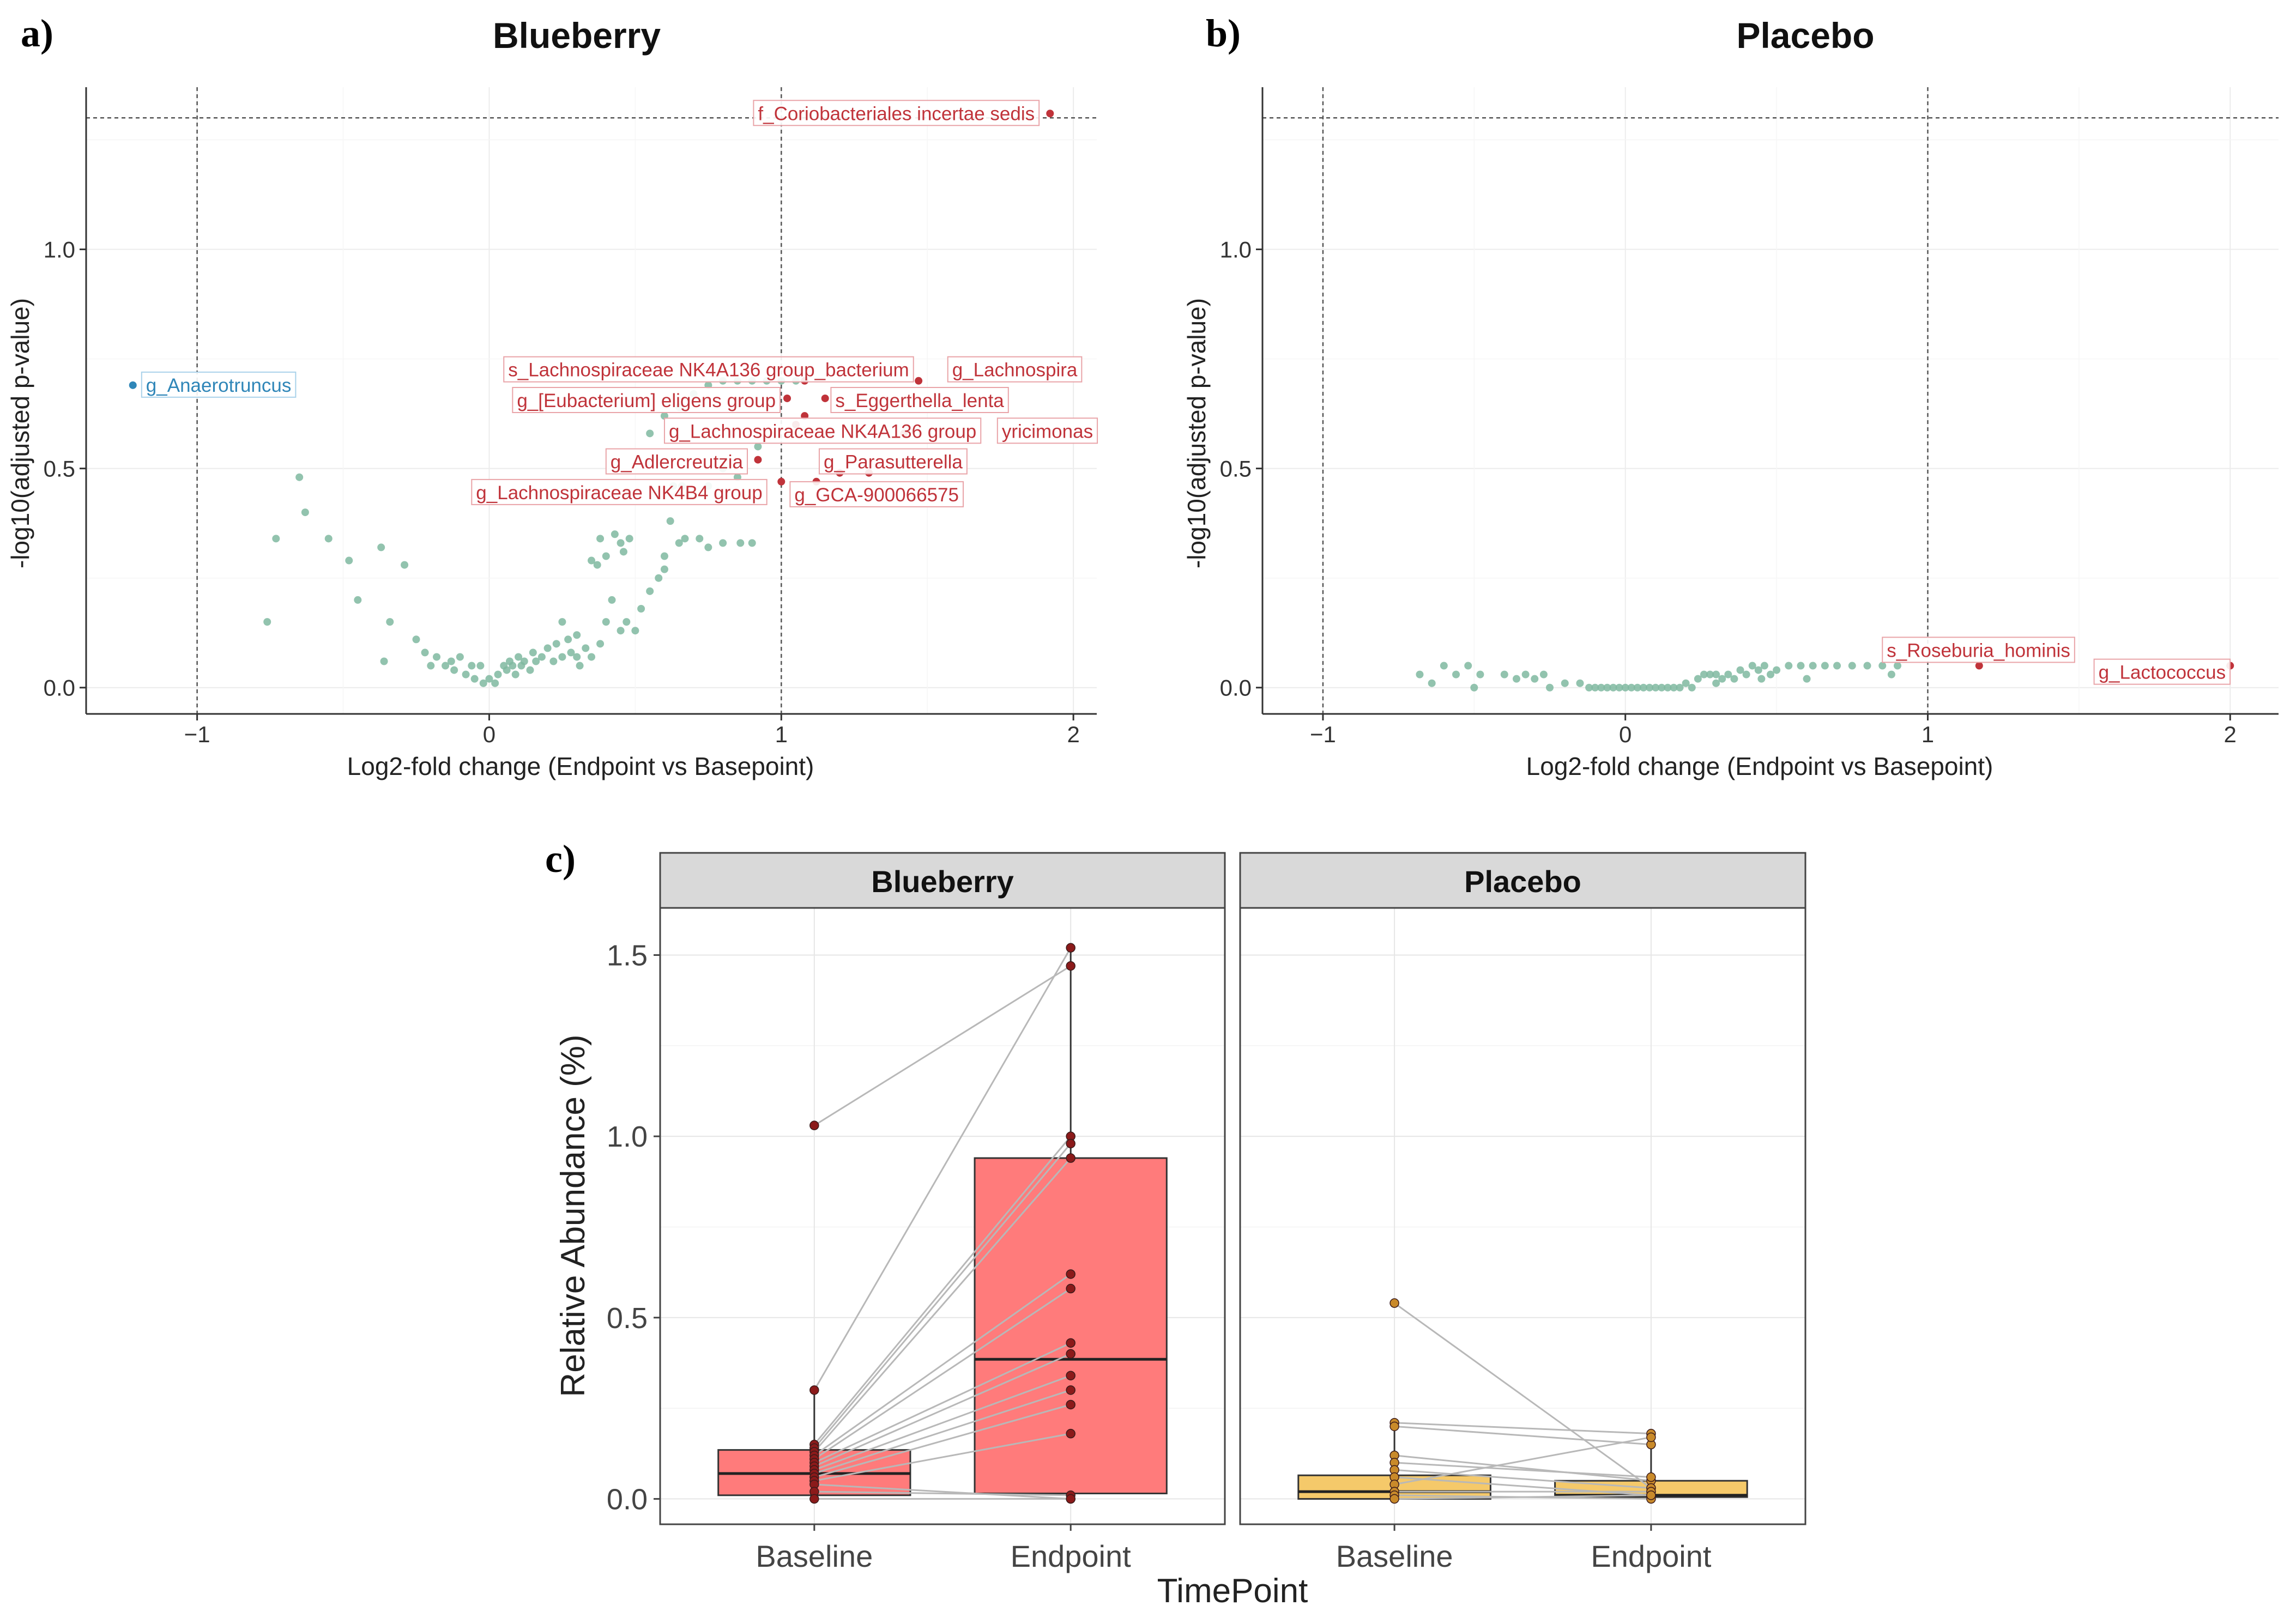 This screenshot has width=2290, height=1624. Describe the element at coordinates (1196, 433) in the screenshot. I see `y-axis-title: -log10(adjusted p-value)` at that location.